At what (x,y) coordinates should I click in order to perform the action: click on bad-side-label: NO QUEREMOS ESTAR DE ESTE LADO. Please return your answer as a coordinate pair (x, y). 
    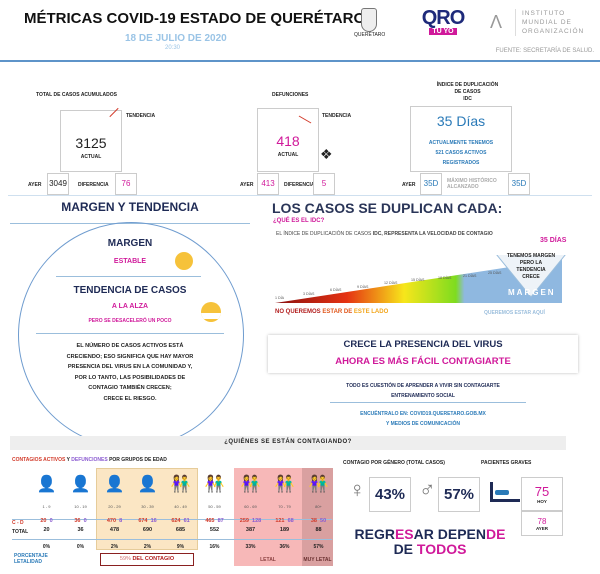
    Looking at the image, I should click on (331, 312).